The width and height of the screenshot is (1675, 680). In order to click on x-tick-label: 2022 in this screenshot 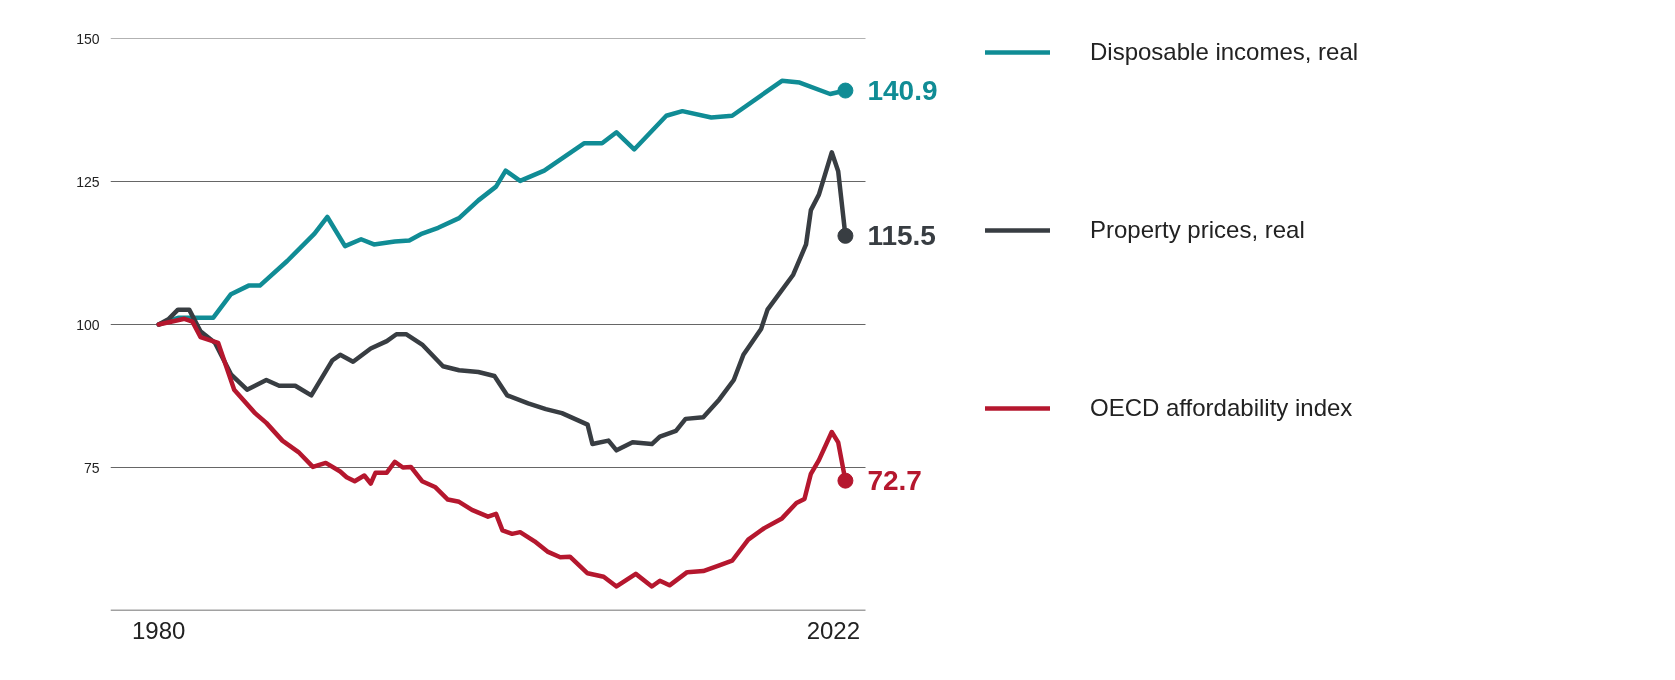, I will do `click(833, 630)`.